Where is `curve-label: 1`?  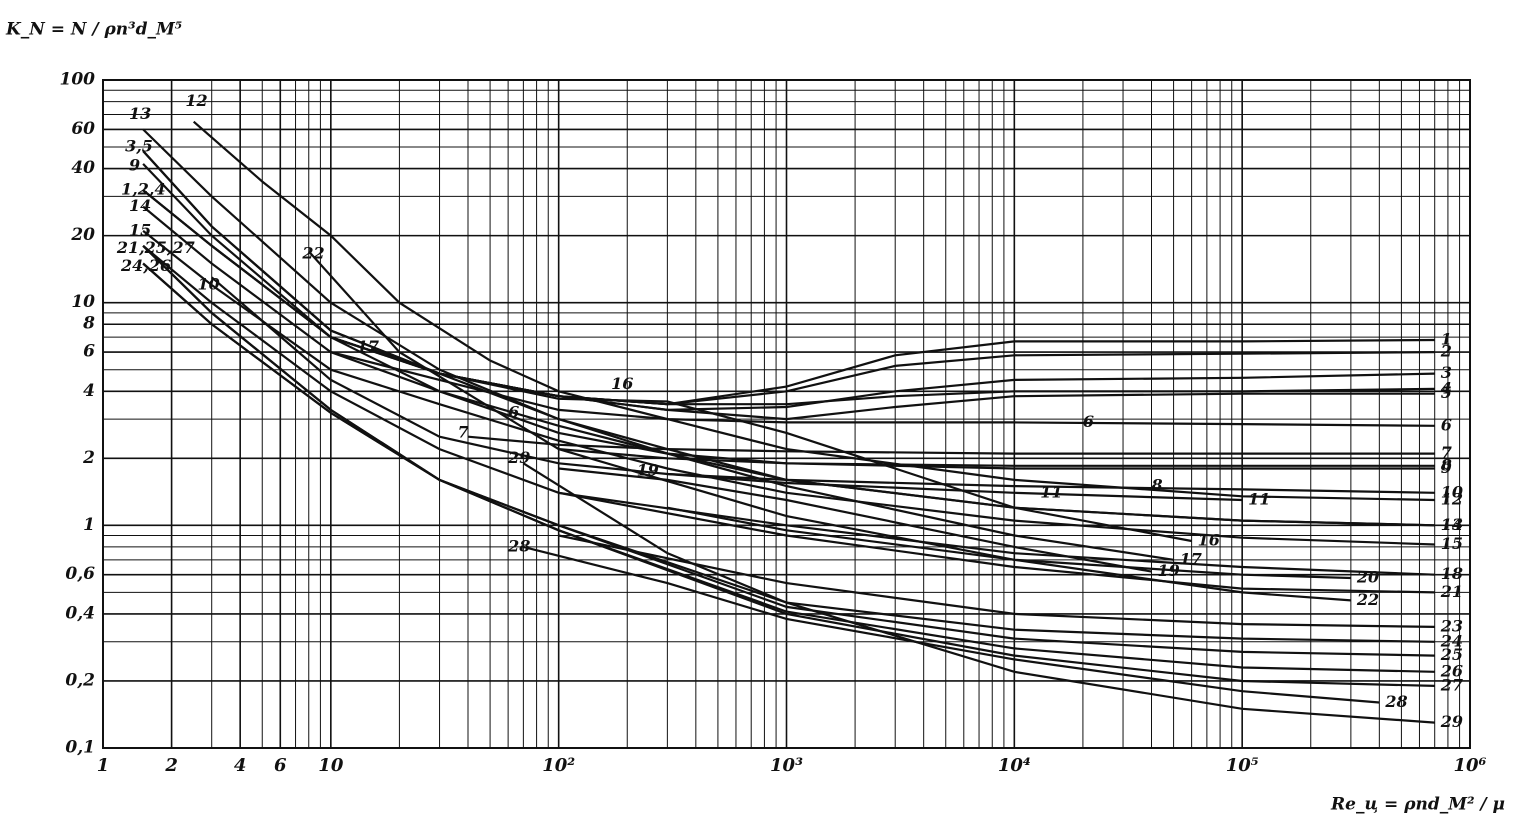 curve-label: 1 is located at coordinates (1446, 338).